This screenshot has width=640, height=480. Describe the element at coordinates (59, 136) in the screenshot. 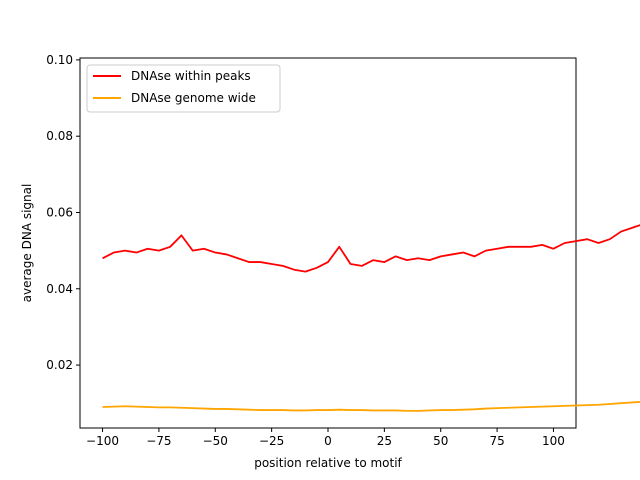

I see `y-tick-label: 0.08` at that location.